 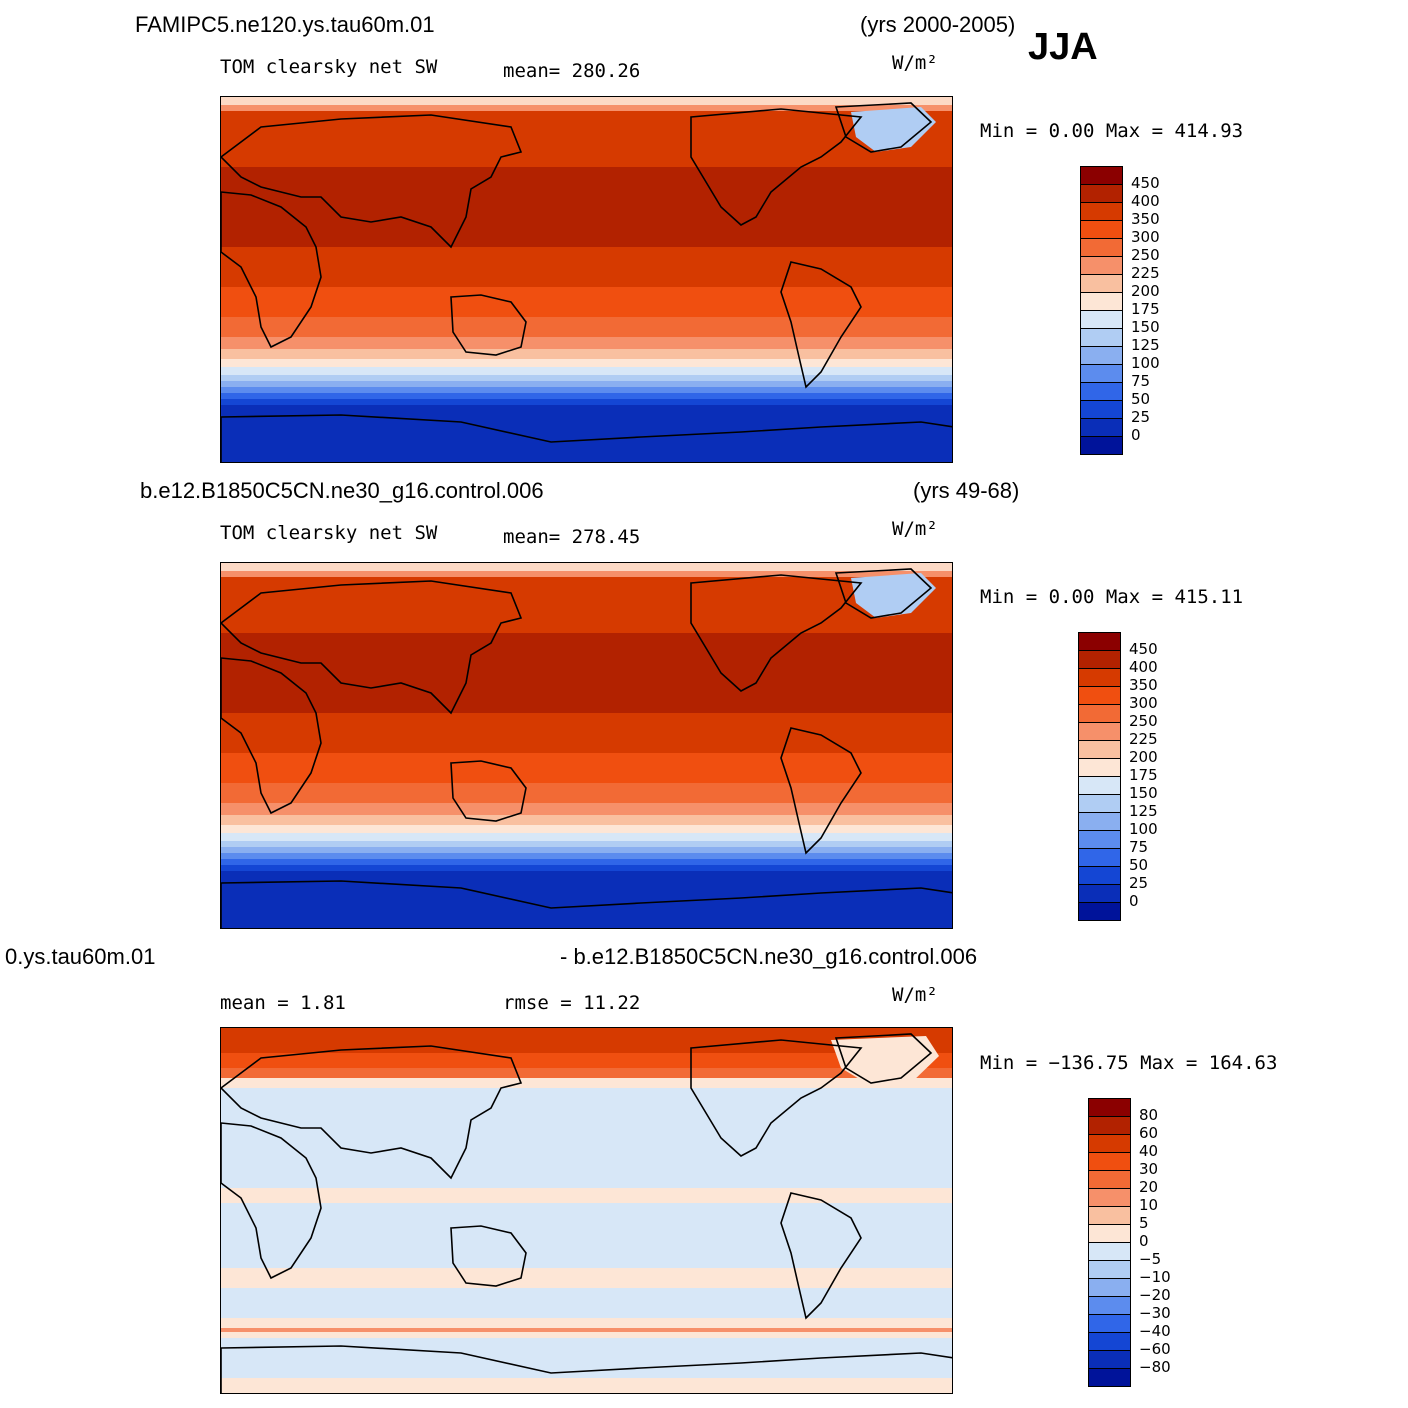 I want to click on panel-3-rmse: rmse = 11.22, so click(x=572, y=1003).